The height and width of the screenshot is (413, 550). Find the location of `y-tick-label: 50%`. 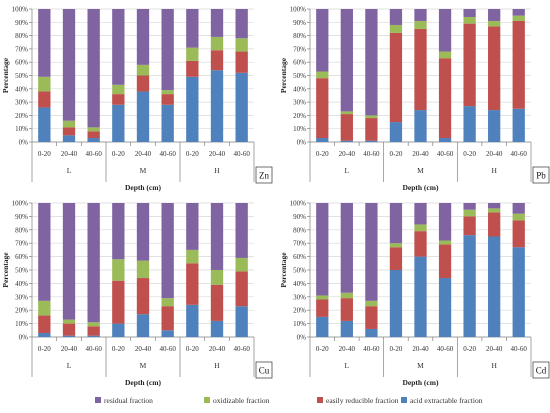

y-tick-label: 50% is located at coordinates (21, 271).